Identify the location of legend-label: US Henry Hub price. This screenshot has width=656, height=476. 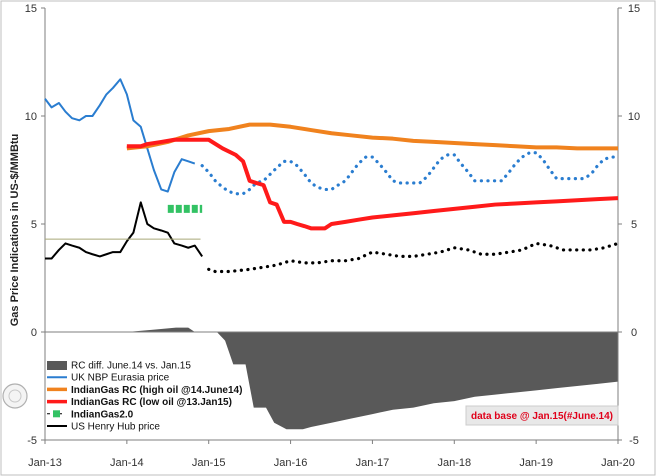
(115, 427).